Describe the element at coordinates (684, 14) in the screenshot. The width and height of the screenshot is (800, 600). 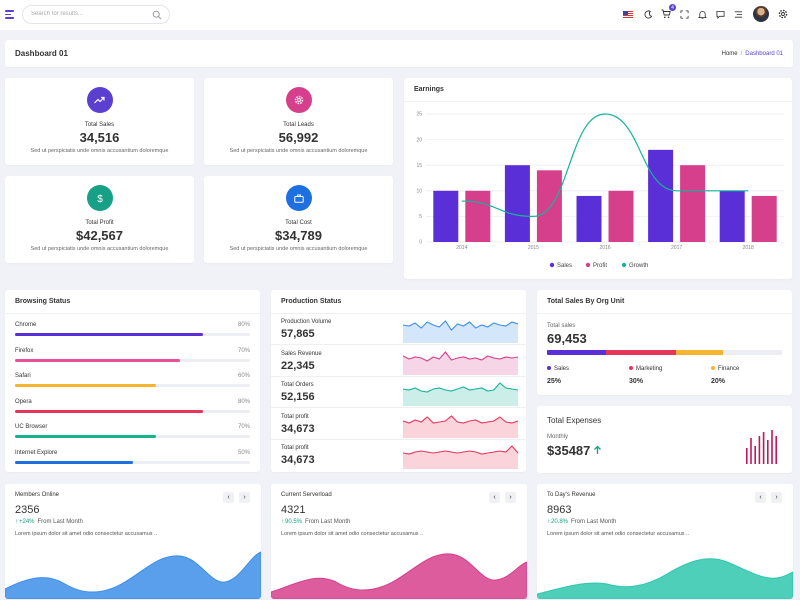
I see `fullscreen-icon` at that location.